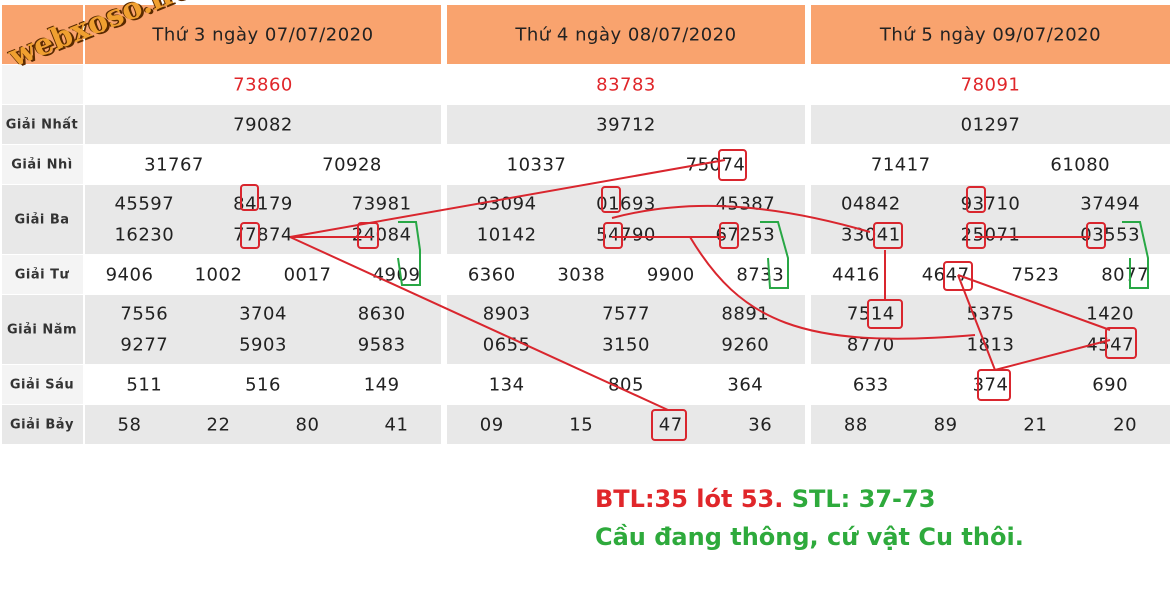 This screenshot has height=589, width=1174. I want to click on note-line: BTL:35 lót 53. STL: 37-73, so click(809, 499).